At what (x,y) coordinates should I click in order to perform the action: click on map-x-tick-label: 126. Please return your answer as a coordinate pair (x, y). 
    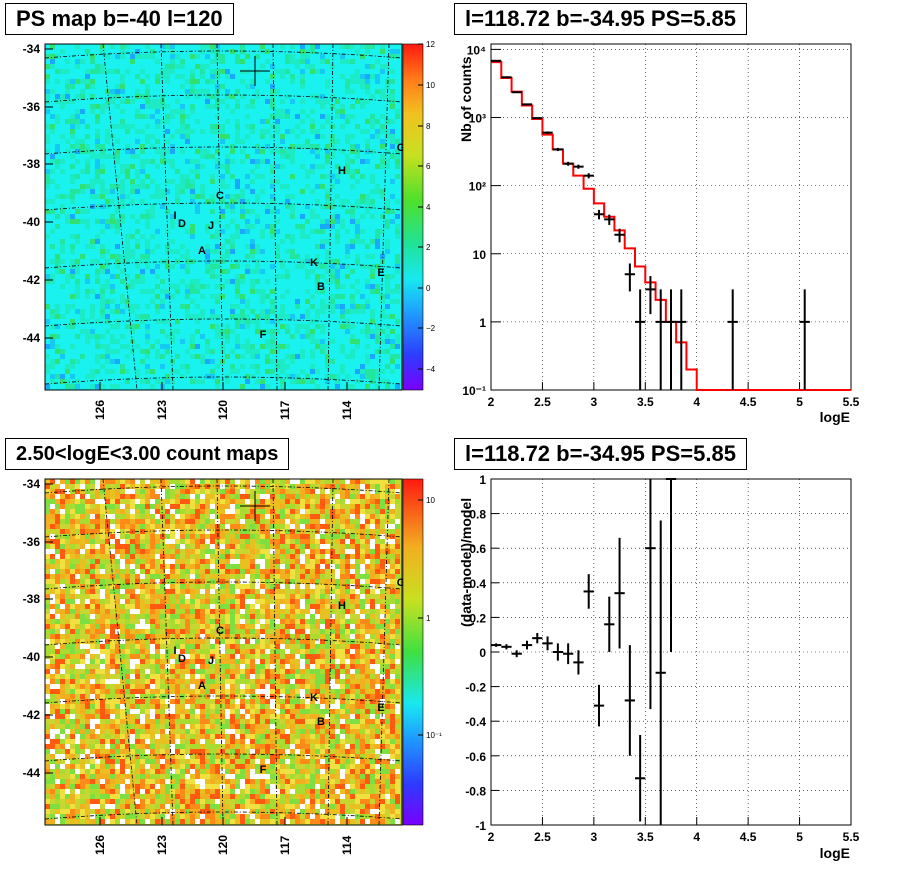
    Looking at the image, I should click on (100, 410).